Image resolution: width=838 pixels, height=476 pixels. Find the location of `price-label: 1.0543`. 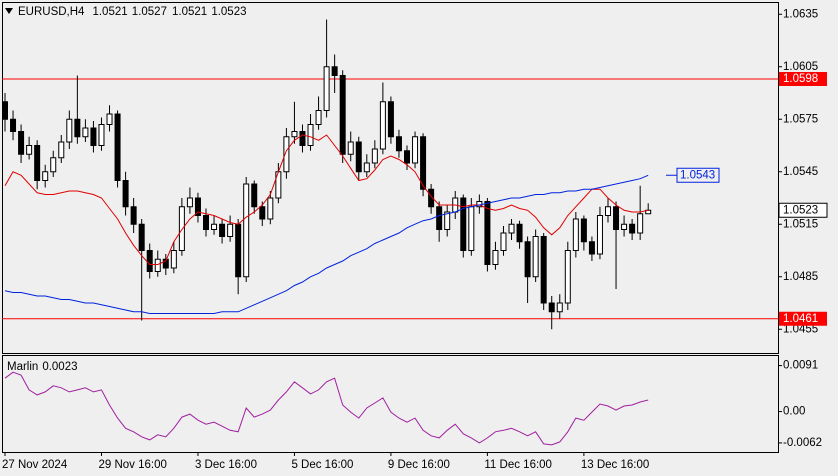

price-label: 1.0543 is located at coordinates (697, 175).